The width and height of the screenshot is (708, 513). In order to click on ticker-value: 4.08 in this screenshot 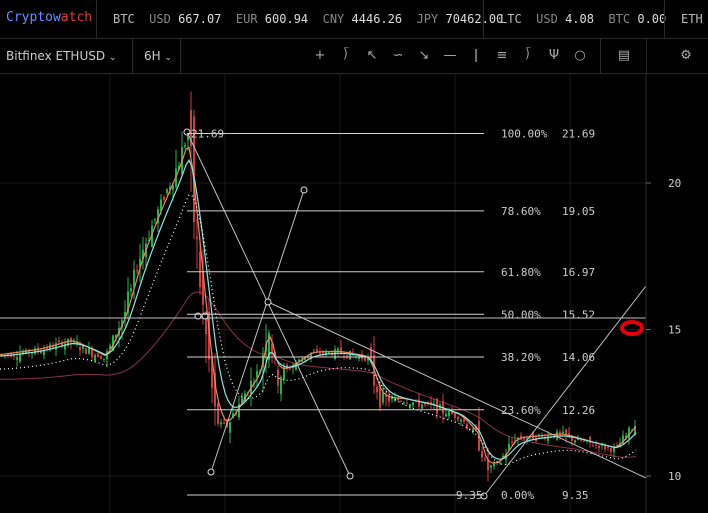, I will do `click(579, 19)`.